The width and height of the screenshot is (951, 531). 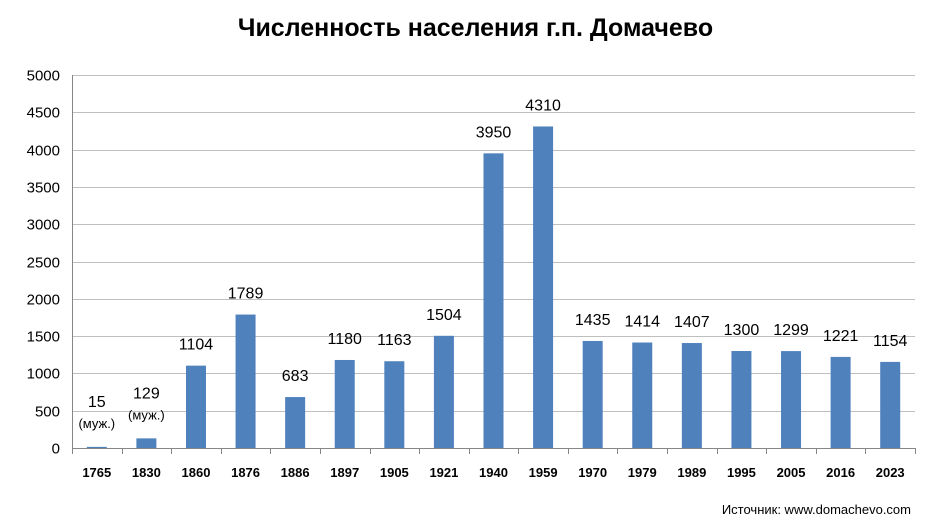 What do you see at coordinates (443, 472) in the screenshot?
I see `x-tick-label: 1921` at bounding box center [443, 472].